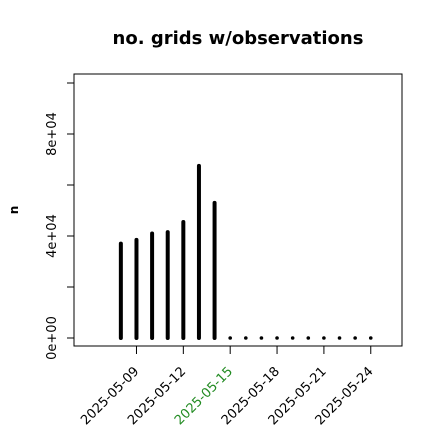 The height and width of the screenshot is (444, 440). What do you see at coordinates (238, 38) in the screenshot?
I see `chart-title: no. grids w/observations` at bounding box center [238, 38].